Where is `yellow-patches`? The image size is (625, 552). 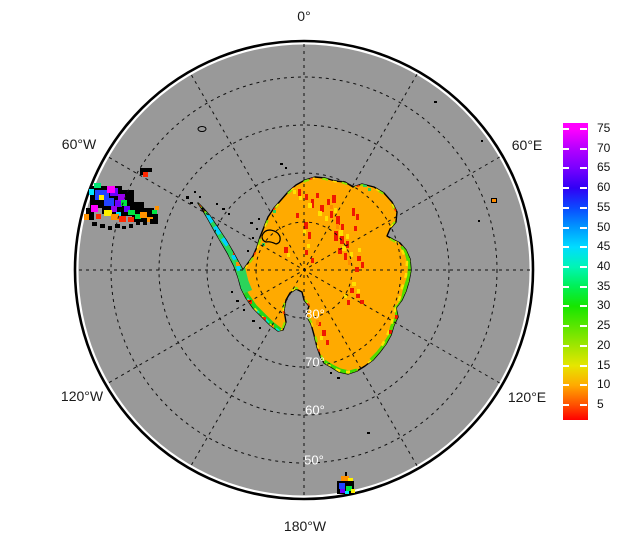 yellow-patches is located at coordinates (324, 265).